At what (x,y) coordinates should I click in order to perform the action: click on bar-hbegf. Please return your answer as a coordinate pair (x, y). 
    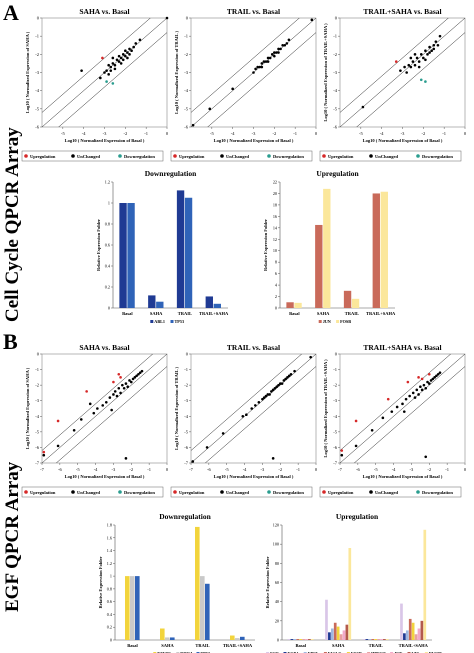
    Looking at the image, I should click on (416, 637).